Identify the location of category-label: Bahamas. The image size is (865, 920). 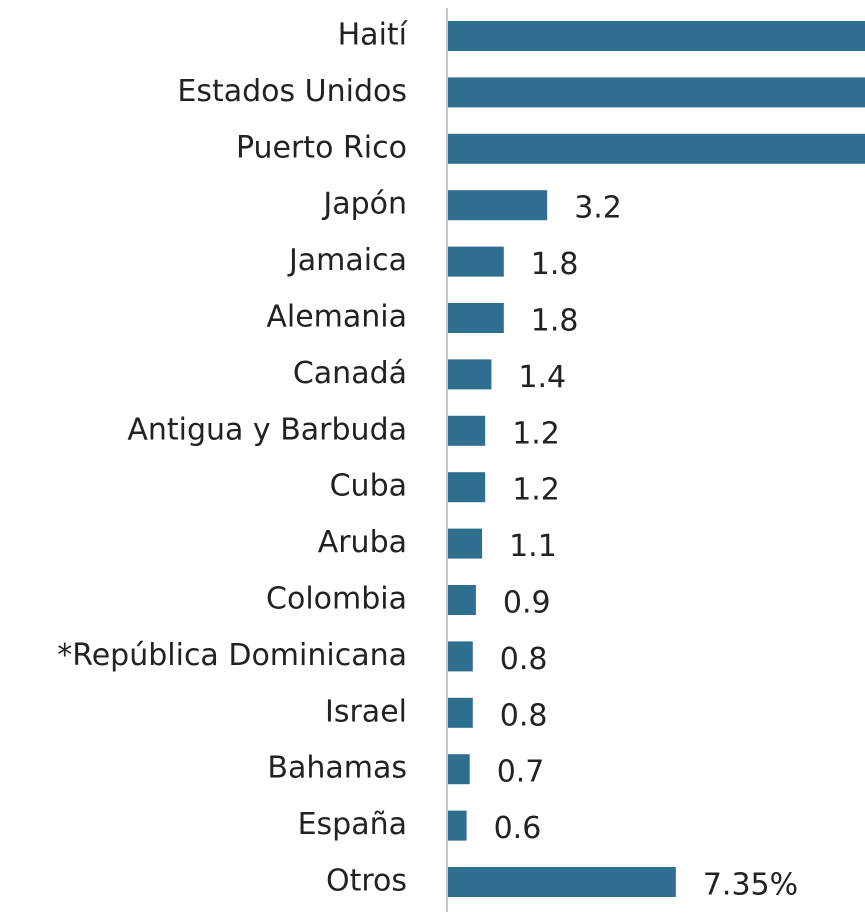
(337, 768).